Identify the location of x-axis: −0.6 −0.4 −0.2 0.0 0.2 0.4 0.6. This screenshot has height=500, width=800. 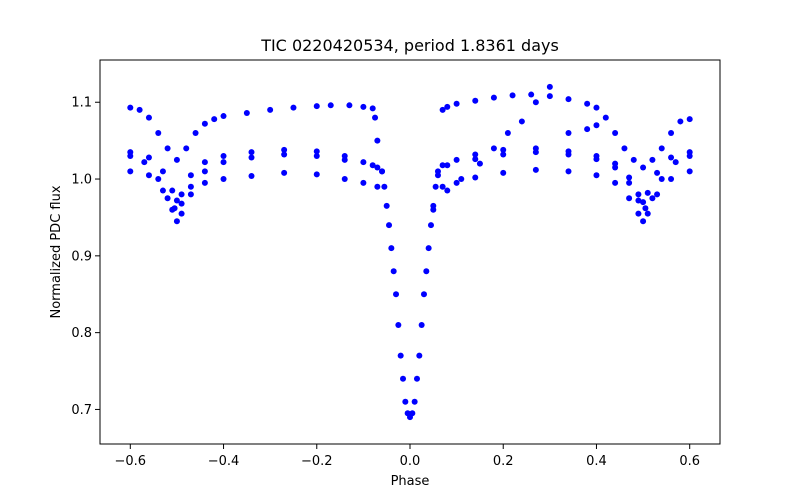
(407, 456).